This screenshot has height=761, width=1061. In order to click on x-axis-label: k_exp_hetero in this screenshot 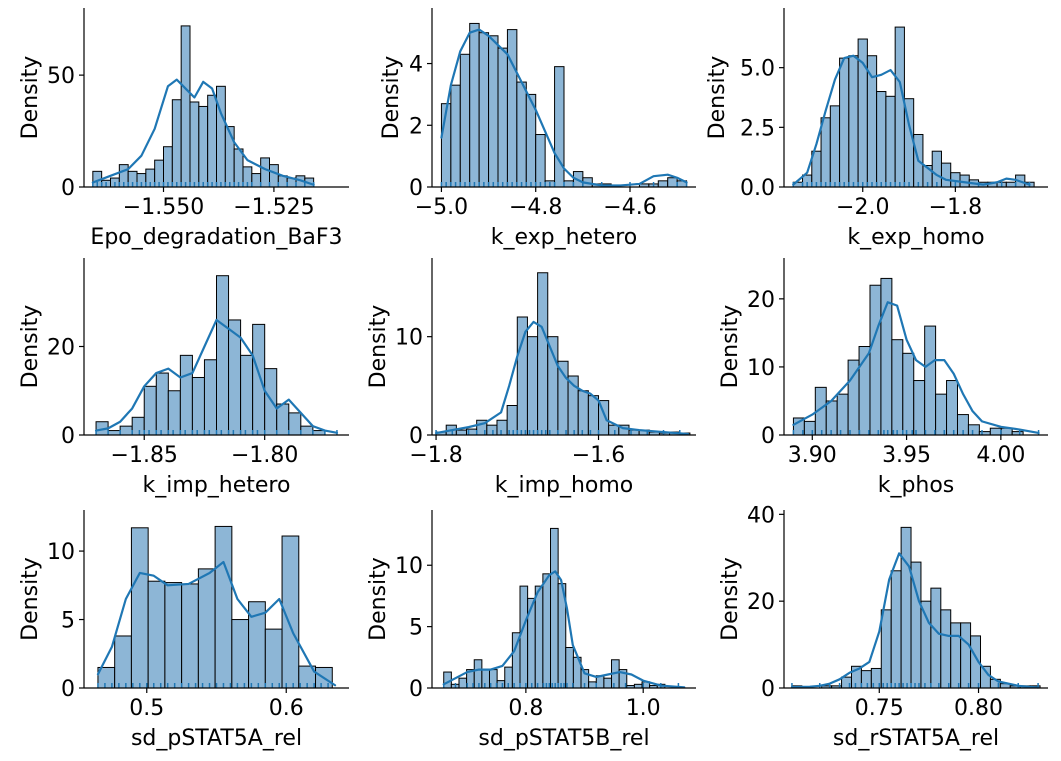, I will do `click(564, 237)`.